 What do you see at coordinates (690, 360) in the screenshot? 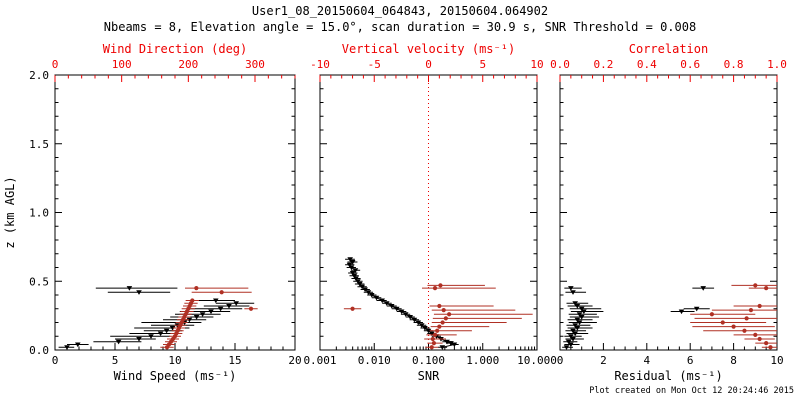
I see `x-tick-label: 6` at bounding box center [690, 360].